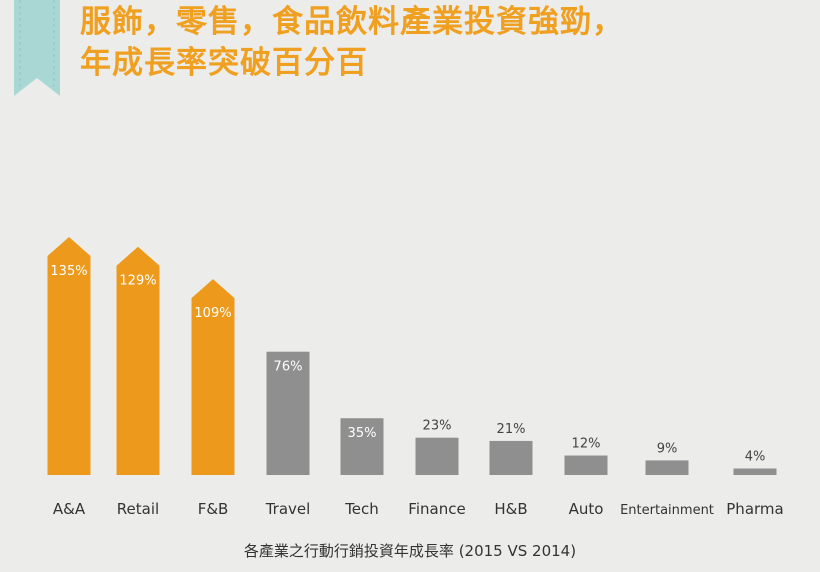  I want to click on x-tick-label: Pharma, so click(754, 509).